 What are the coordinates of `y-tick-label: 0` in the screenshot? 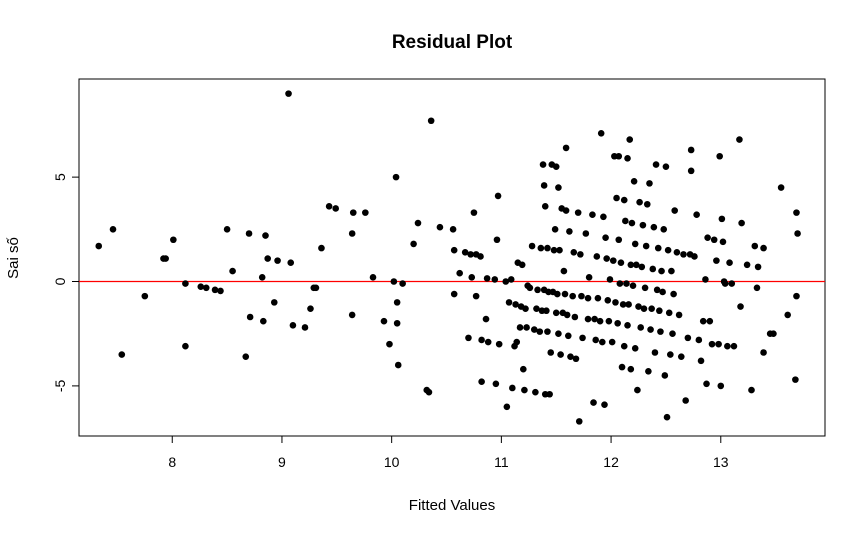 It's located at (60, 281).